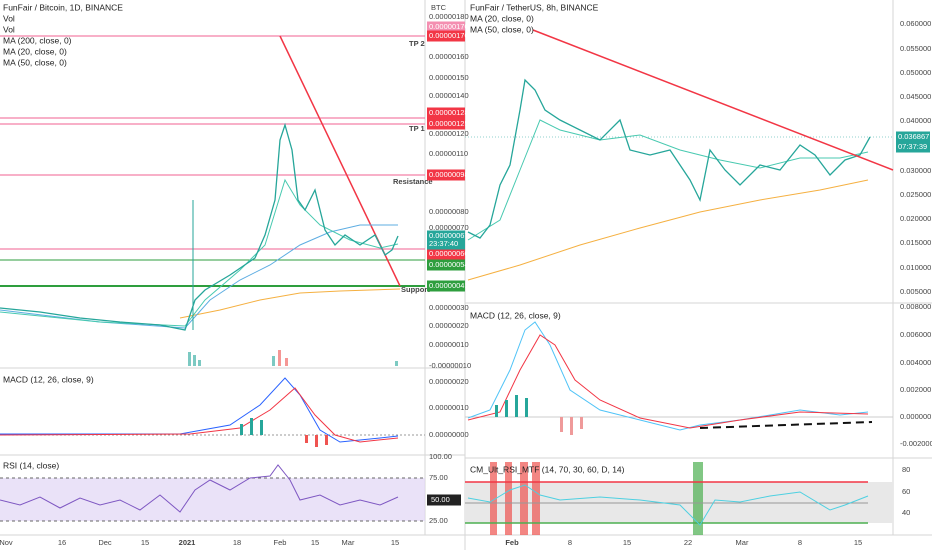  I want to click on level-label: Resistance, so click(413, 181).